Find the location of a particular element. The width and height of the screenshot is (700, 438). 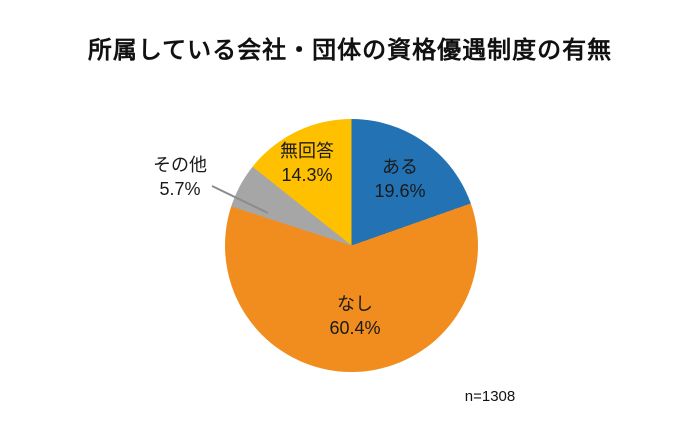

slice-label-text: 無回答 is located at coordinates (307, 151).